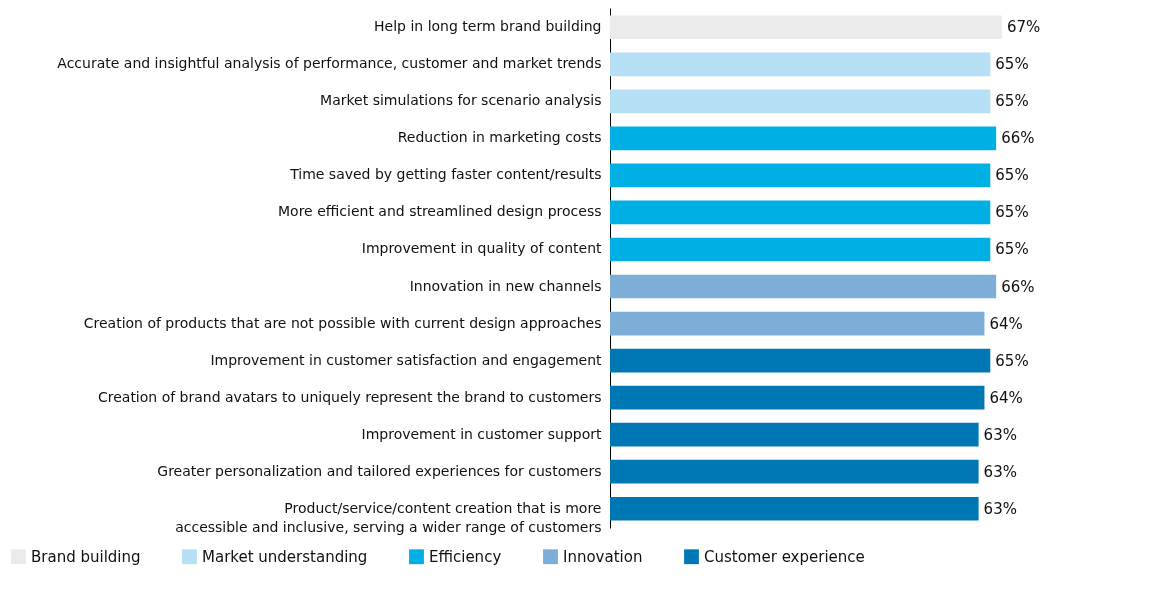 The image size is (1158, 608). I want to click on legend-label: Innovation, so click(603, 556).